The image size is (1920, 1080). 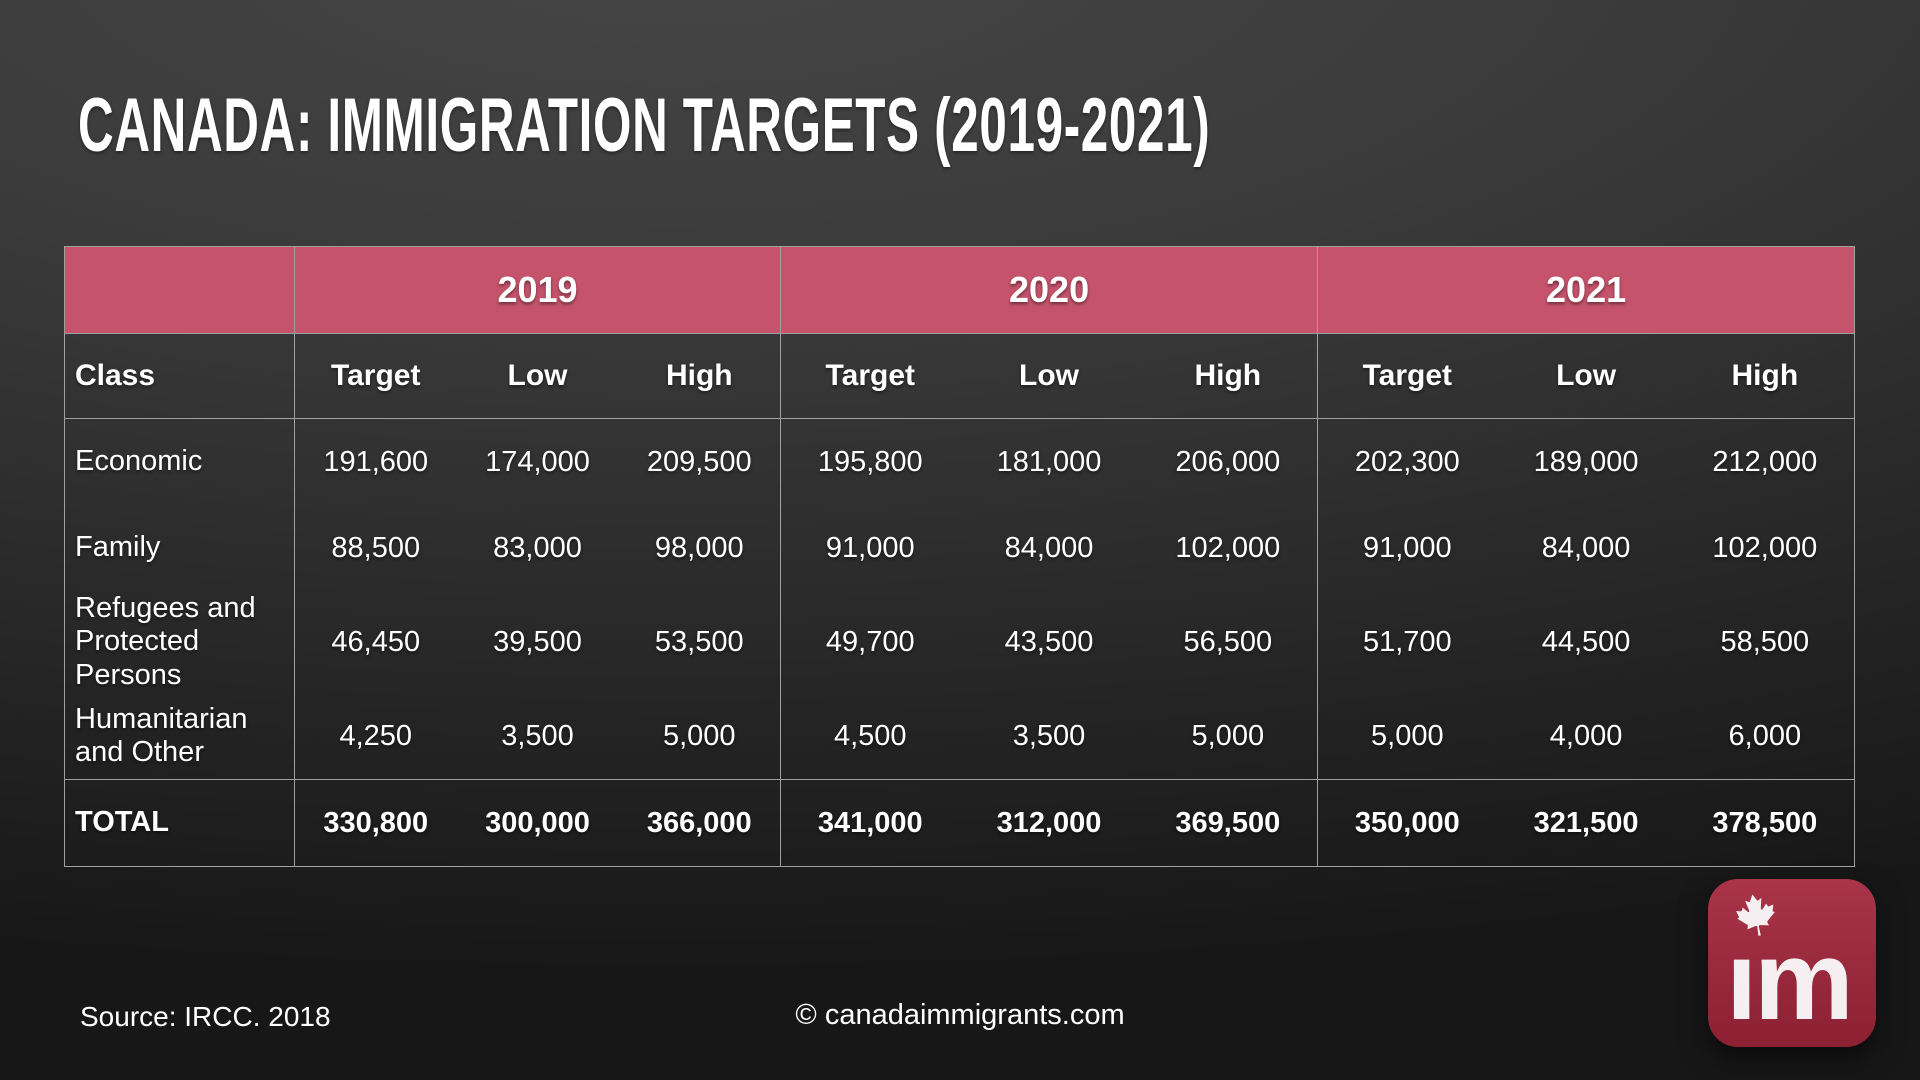 What do you see at coordinates (1586, 290) in the screenshot?
I see `year-header-2021: 2021` at bounding box center [1586, 290].